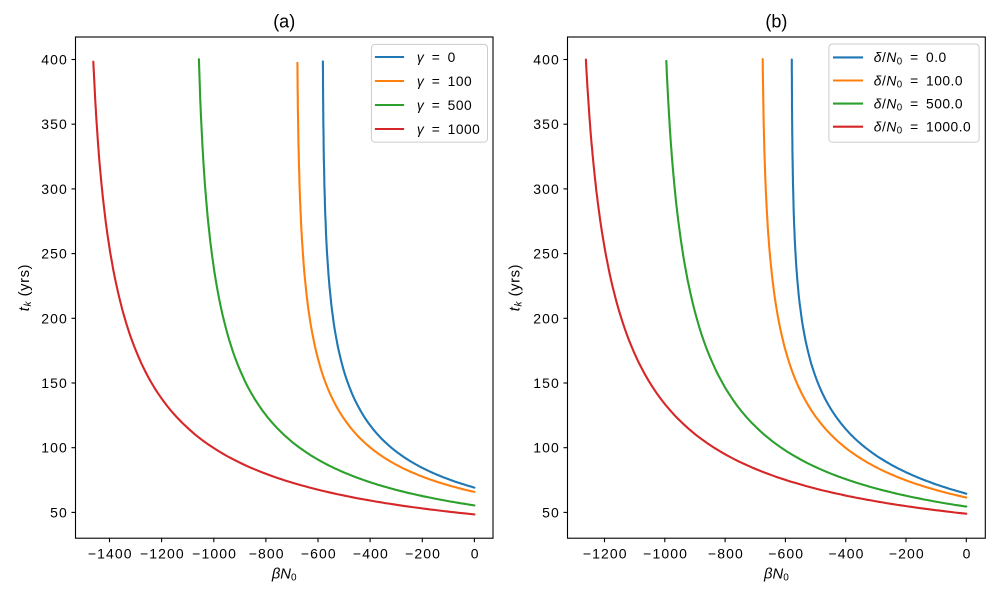 Image resolution: width=1000 pixels, height=605 pixels. I want to click on svg-text: (b), so click(776, 21).